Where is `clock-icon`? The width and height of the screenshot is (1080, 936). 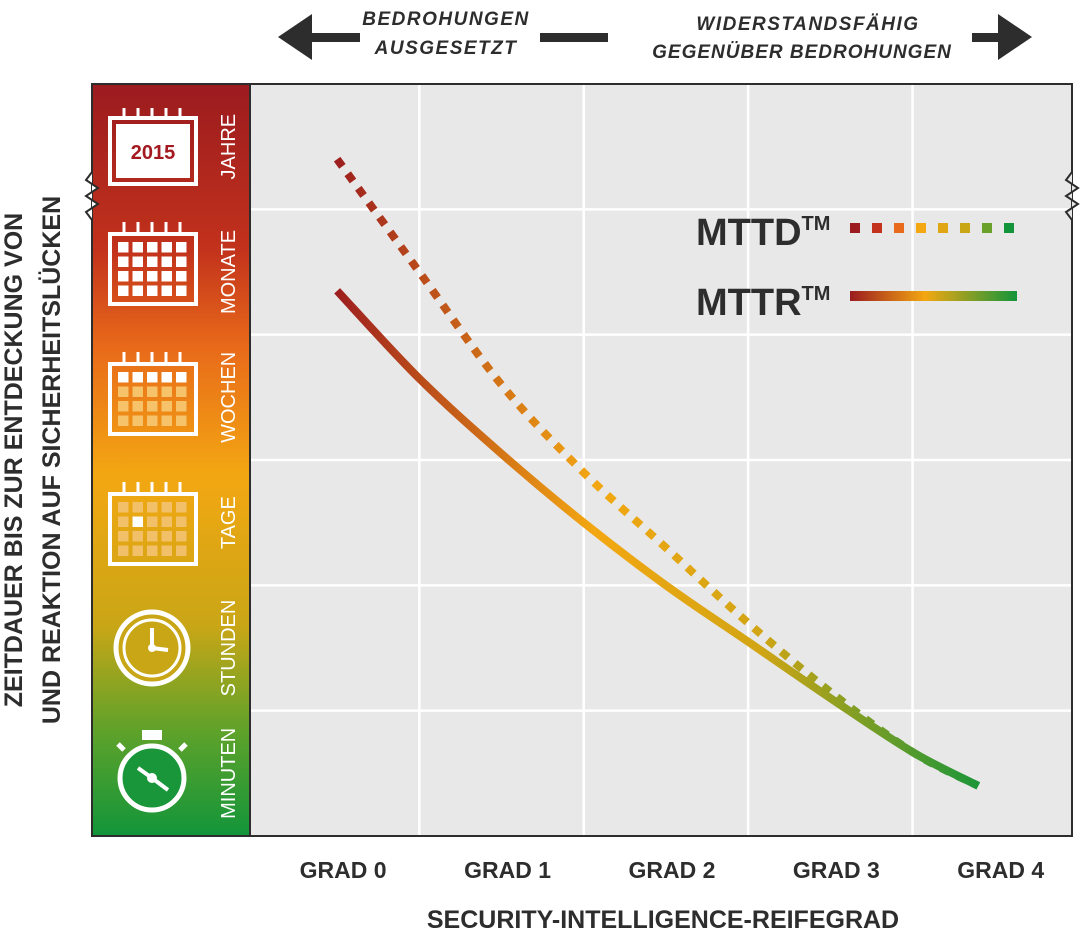 clock-icon is located at coordinates (152, 648).